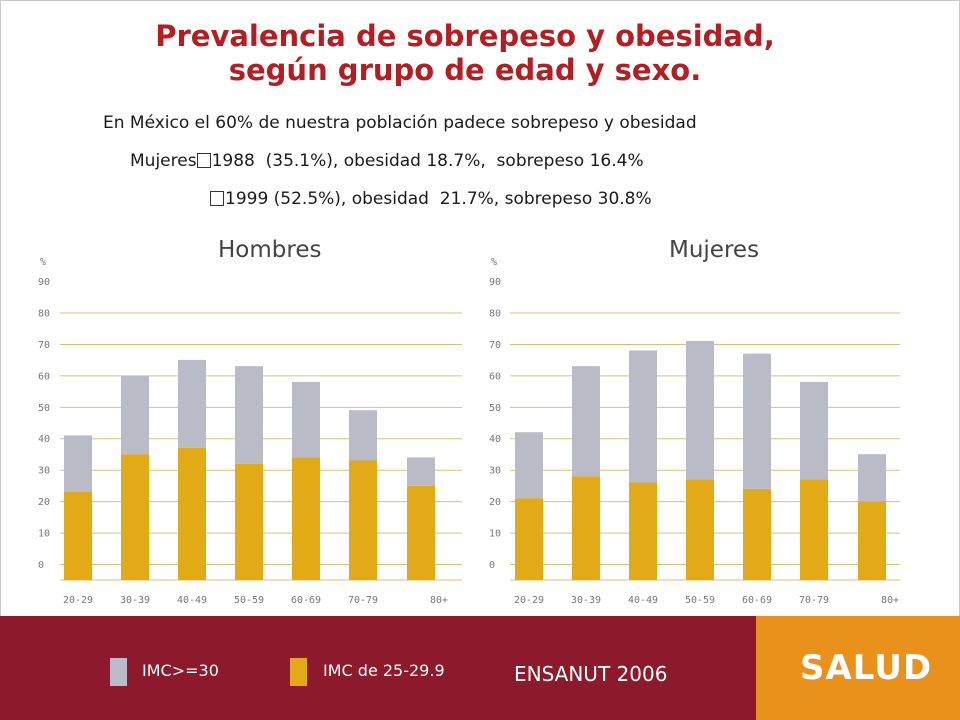 The width and height of the screenshot is (960, 720). I want to click on chart-title-mujeres: Mujeres, so click(714, 250).